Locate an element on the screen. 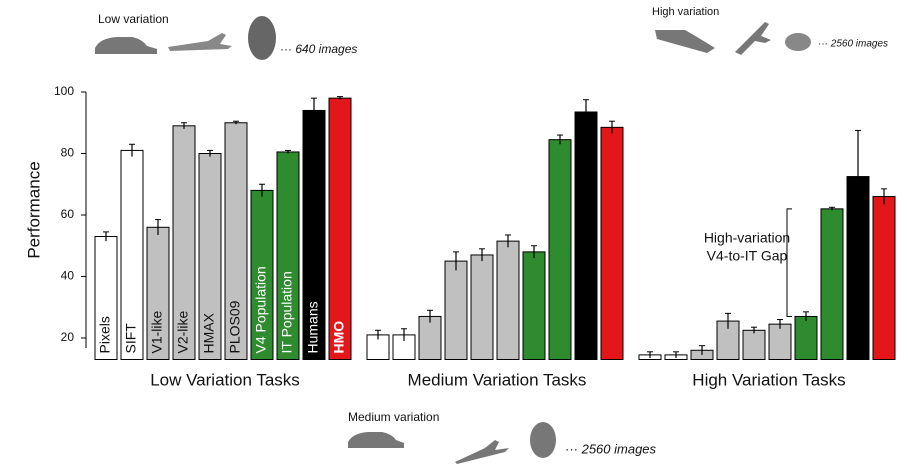  image-set-title: High variation is located at coordinates (685, 12).